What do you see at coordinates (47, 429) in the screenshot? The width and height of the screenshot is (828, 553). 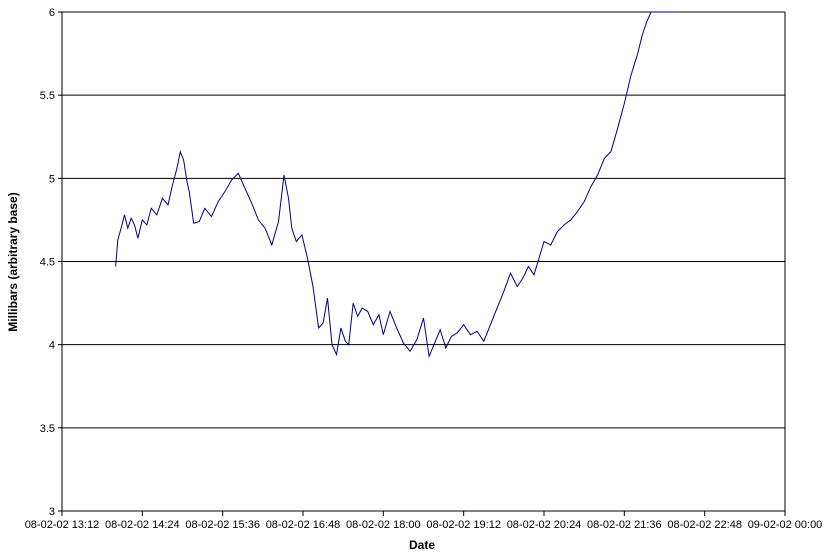 I see `y-tick-label: 3.5` at bounding box center [47, 429].